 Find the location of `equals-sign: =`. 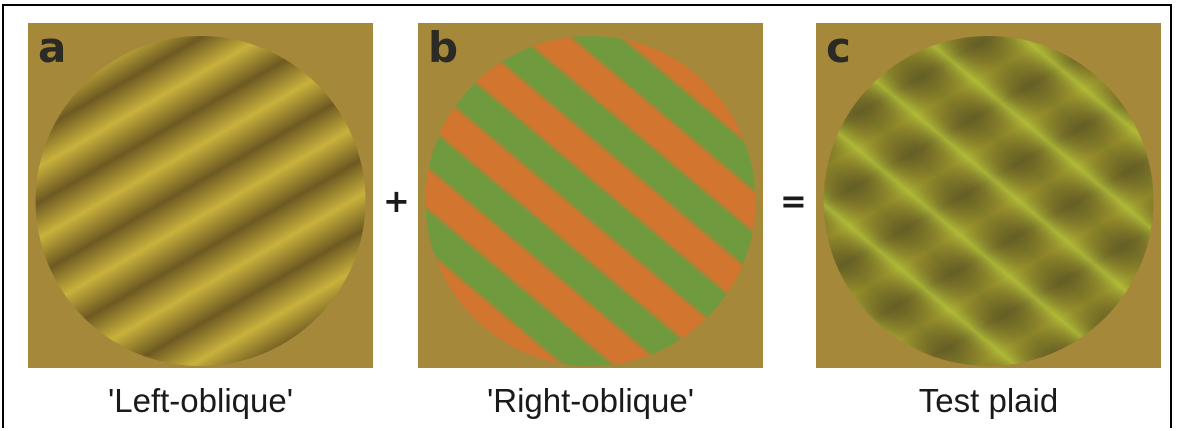

equals-sign: = is located at coordinates (793, 201).